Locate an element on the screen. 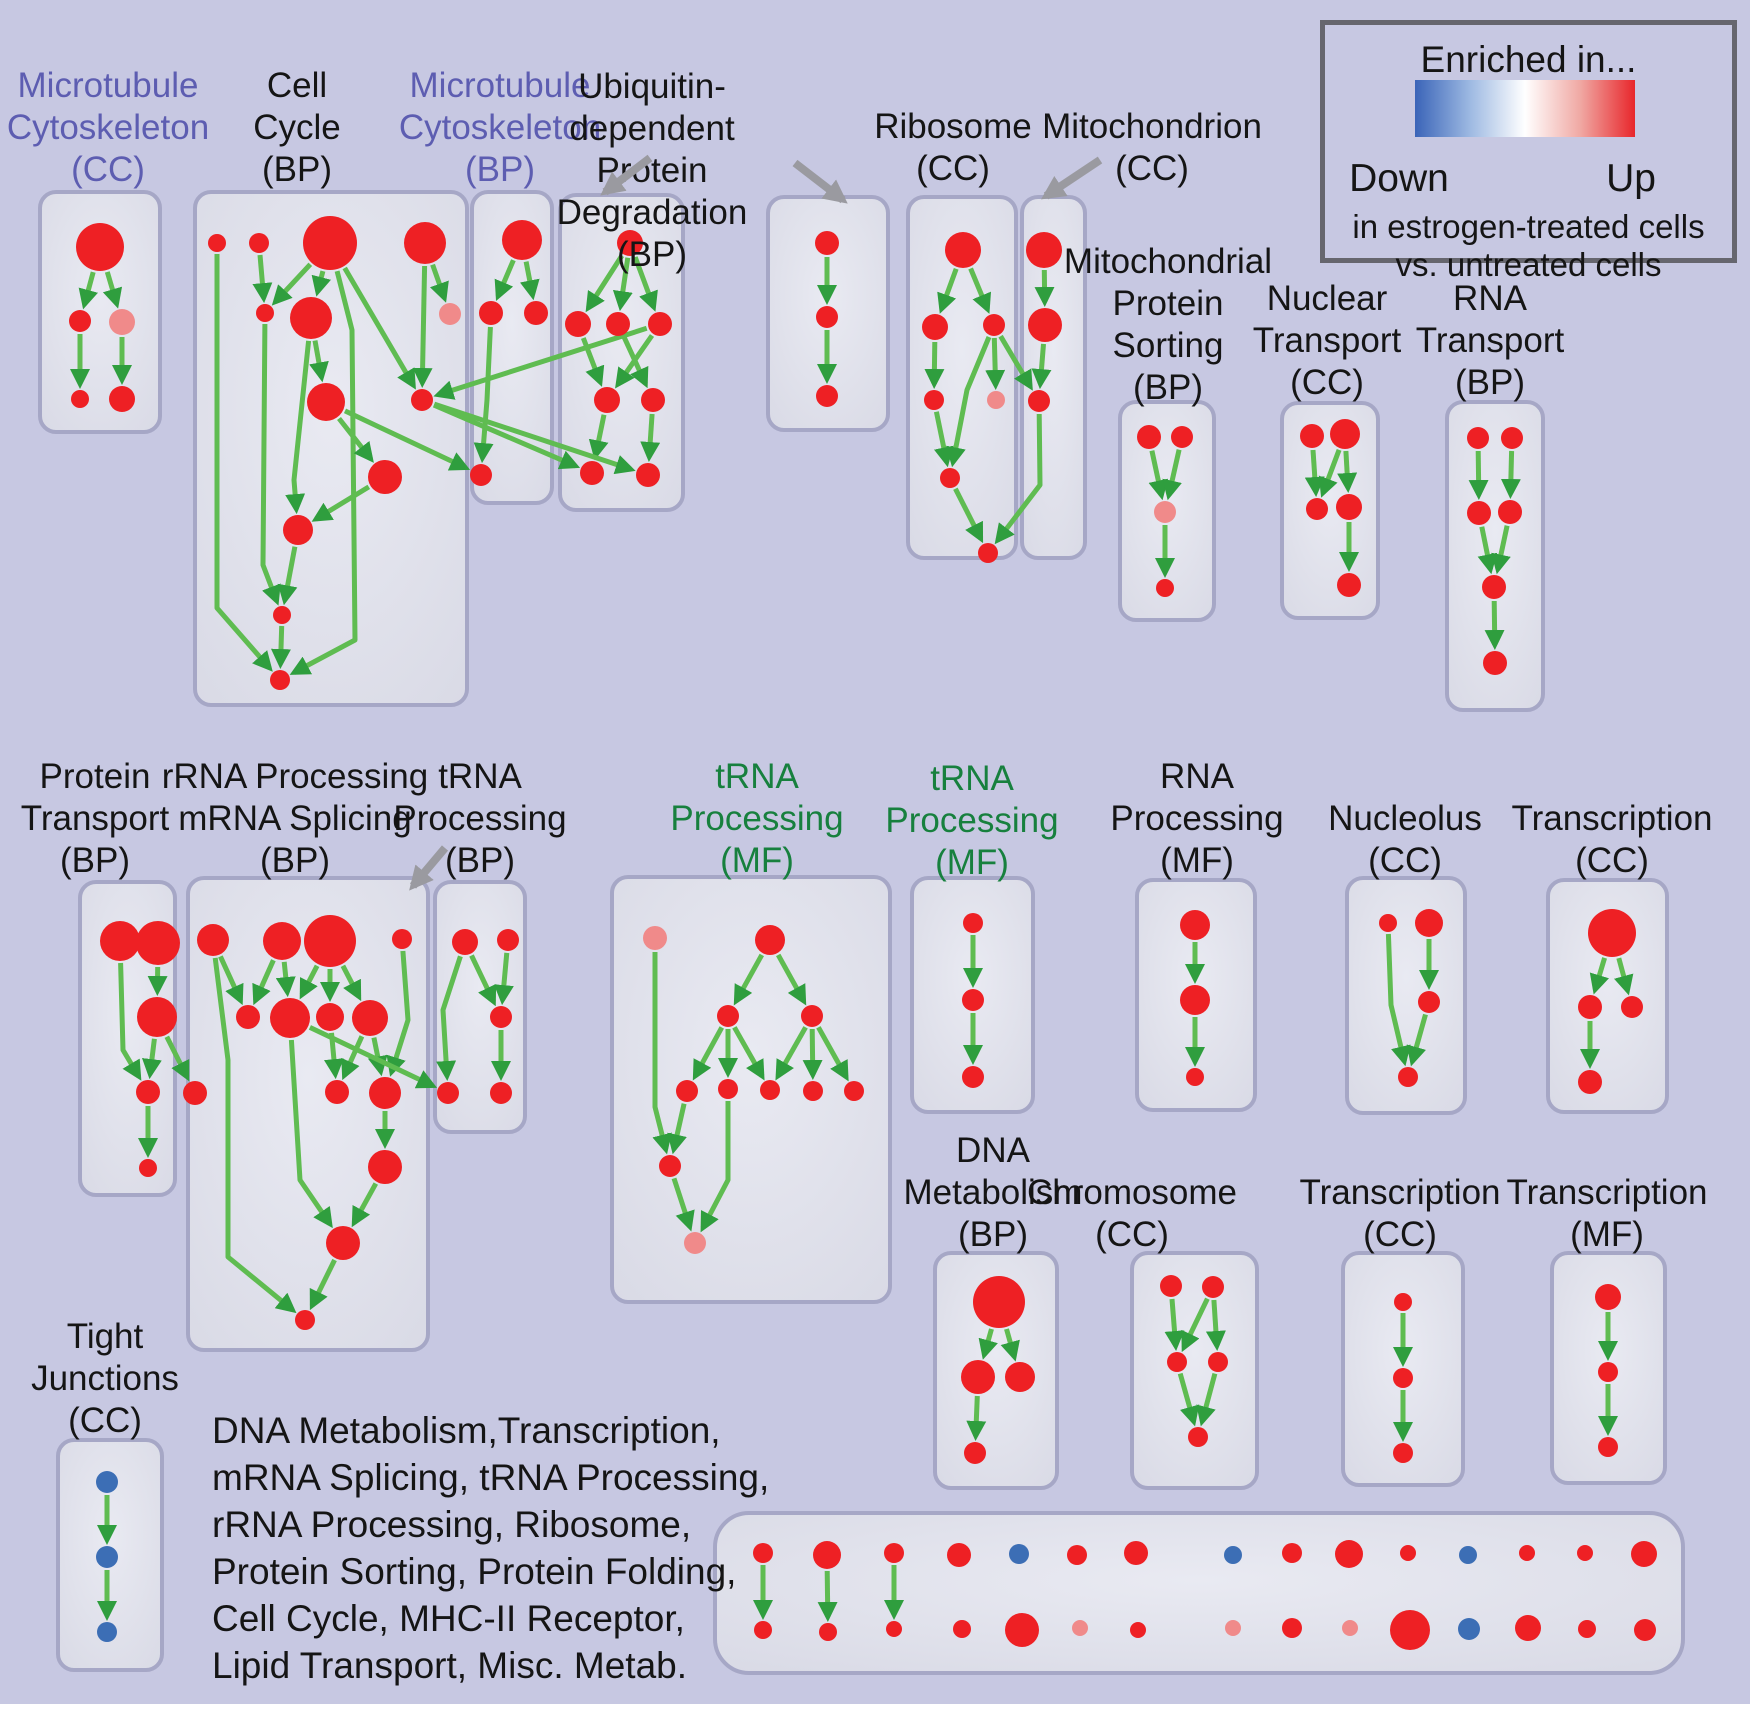 This screenshot has height=1715, width=1750. cluster-label-ribosome-cc: Ribosome (CC) is located at coordinates (953, 147).